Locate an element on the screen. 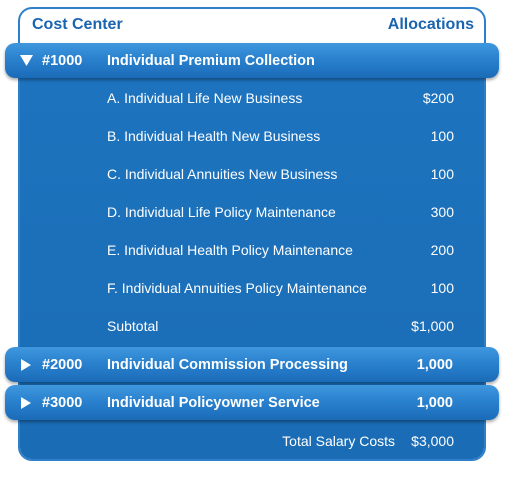 This screenshot has width=506, height=477. list-item: B. Individual Health New Business 100 is located at coordinates (252, 136).